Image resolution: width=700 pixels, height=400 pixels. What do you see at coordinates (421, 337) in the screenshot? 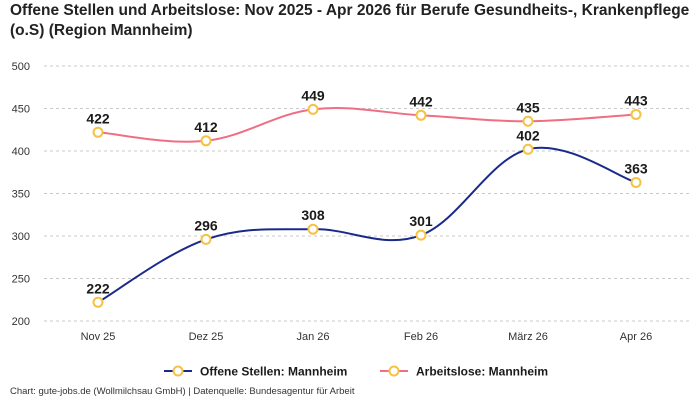
I see `x-tick-label: Feb 26` at bounding box center [421, 337].